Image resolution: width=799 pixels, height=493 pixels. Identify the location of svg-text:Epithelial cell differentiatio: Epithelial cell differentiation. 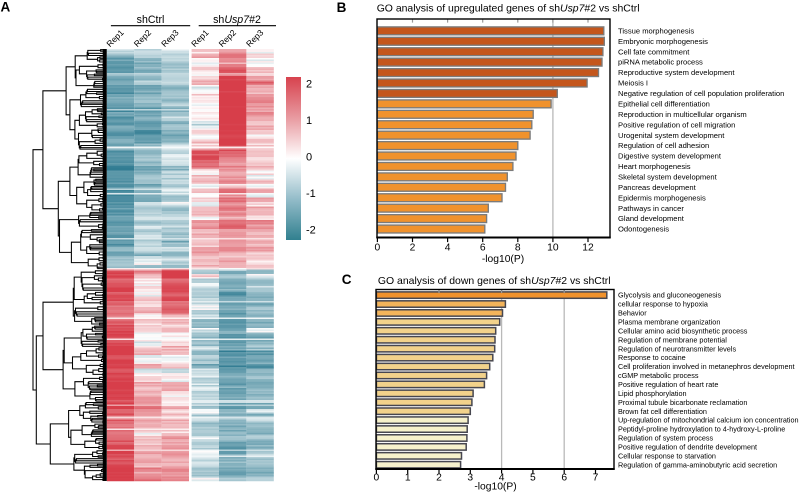
(664, 103).